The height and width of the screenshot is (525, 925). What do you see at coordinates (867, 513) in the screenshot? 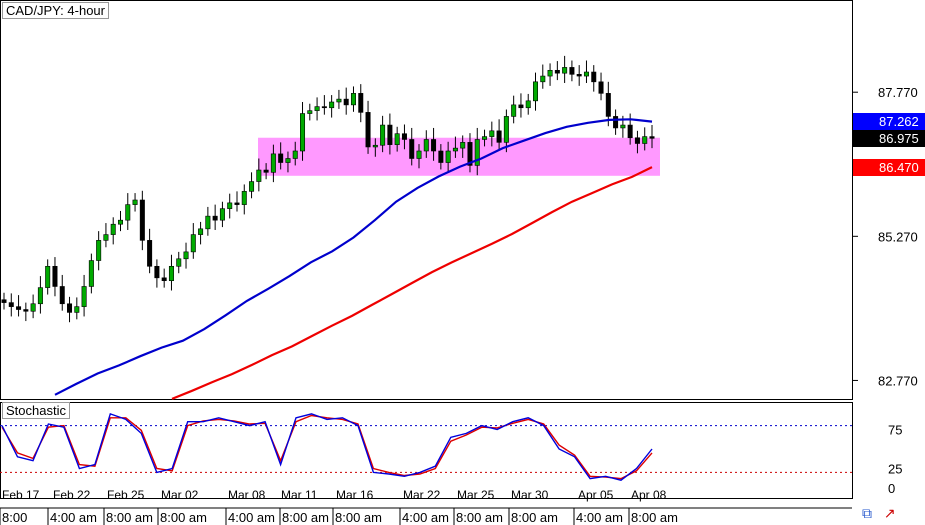
I see `link-icon: ⧉` at bounding box center [867, 513].